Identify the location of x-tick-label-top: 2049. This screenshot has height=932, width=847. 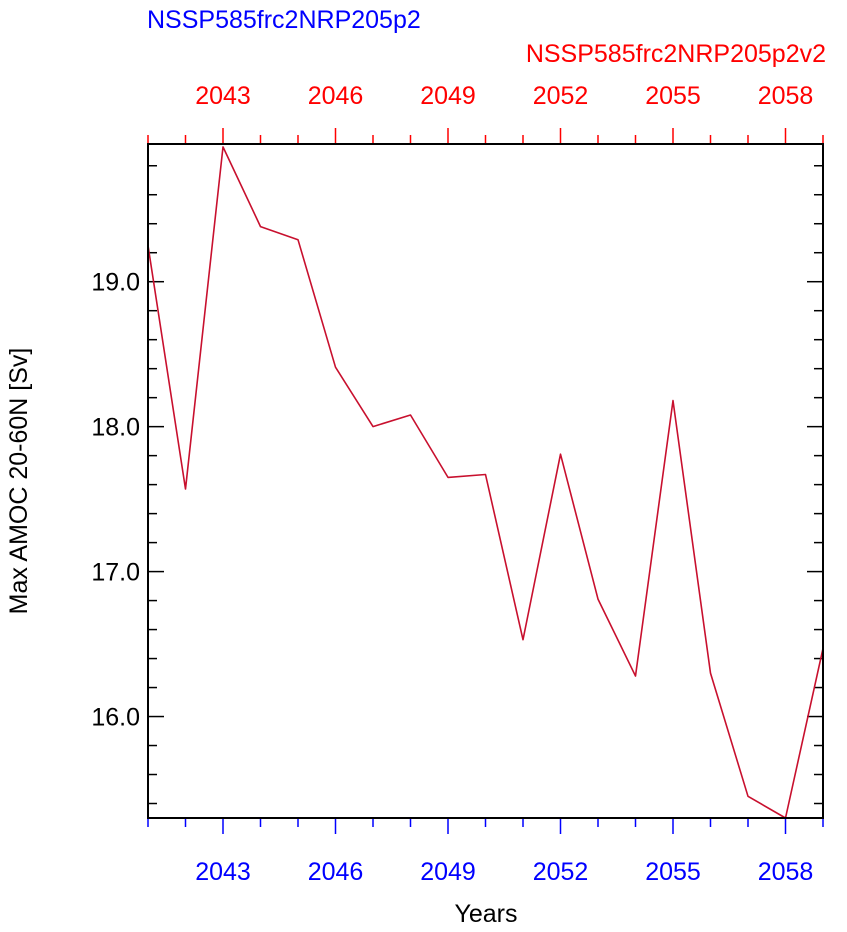
(448, 96).